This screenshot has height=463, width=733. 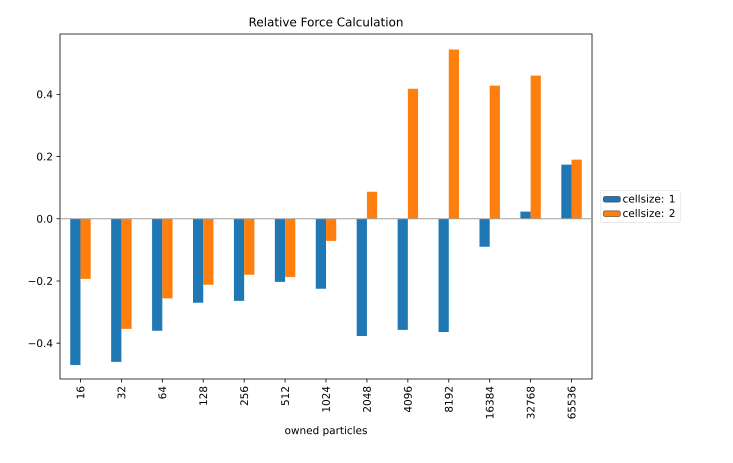 I want to click on x-tick-label: 1024, so click(x=326, y=399).